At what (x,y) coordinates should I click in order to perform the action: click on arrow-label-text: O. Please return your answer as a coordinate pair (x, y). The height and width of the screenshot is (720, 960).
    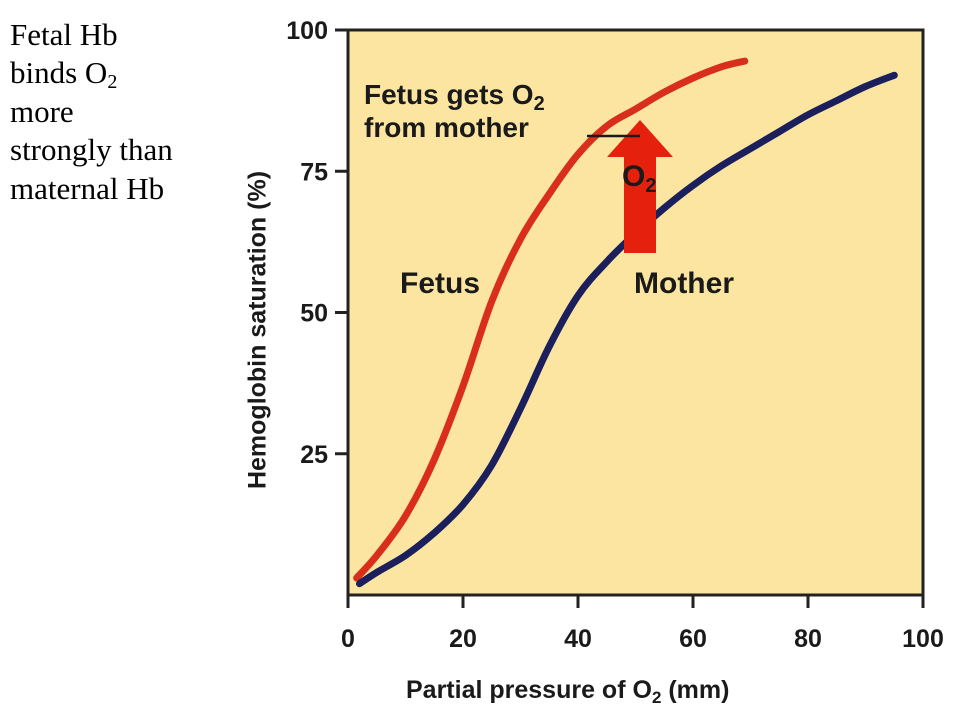
    Looking at the image, I should click on (634, 176).